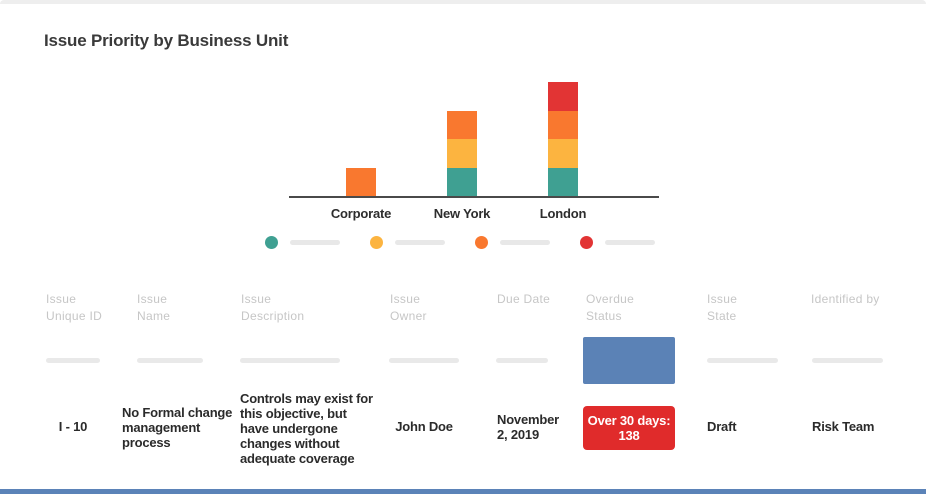  What do you see at coordinates (166, 40) in the screenshot?
I see `page-title: Issue Priority by Business Unit` at bounding box center [166, 40].